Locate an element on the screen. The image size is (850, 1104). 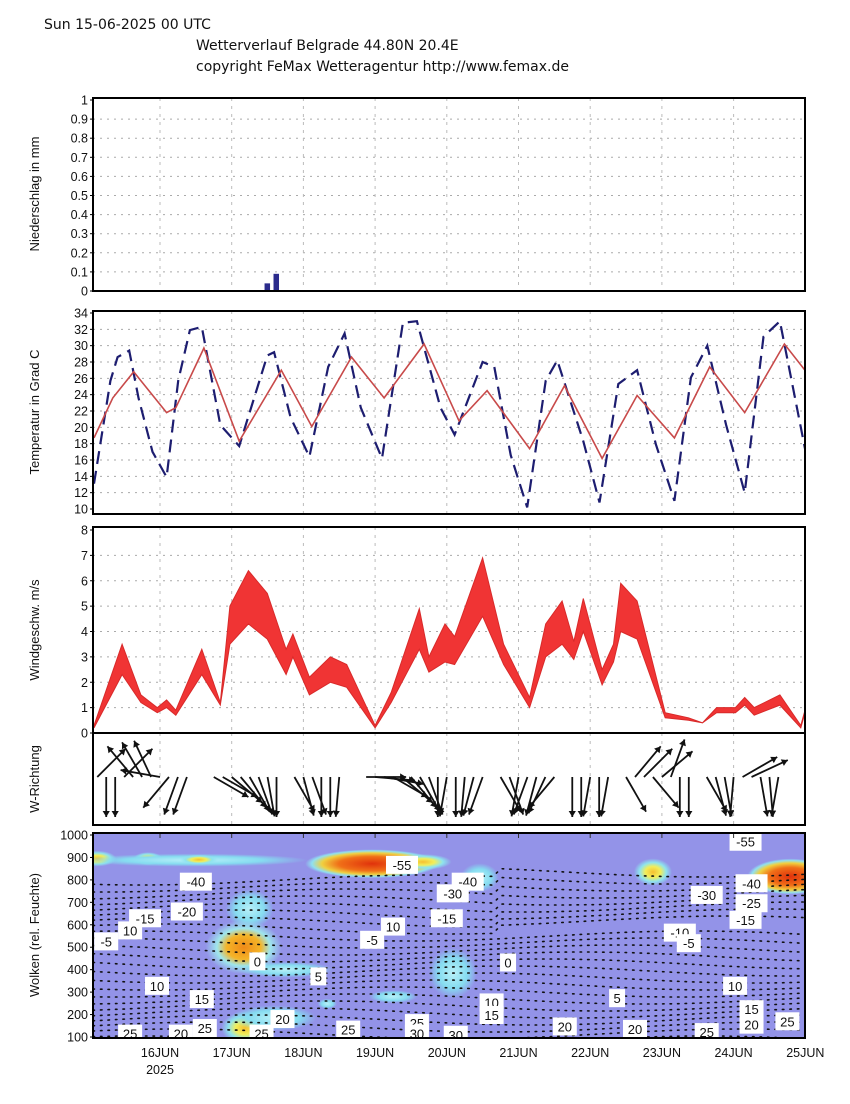
y-tick-label: 26 is located at coordinates (81, 379).